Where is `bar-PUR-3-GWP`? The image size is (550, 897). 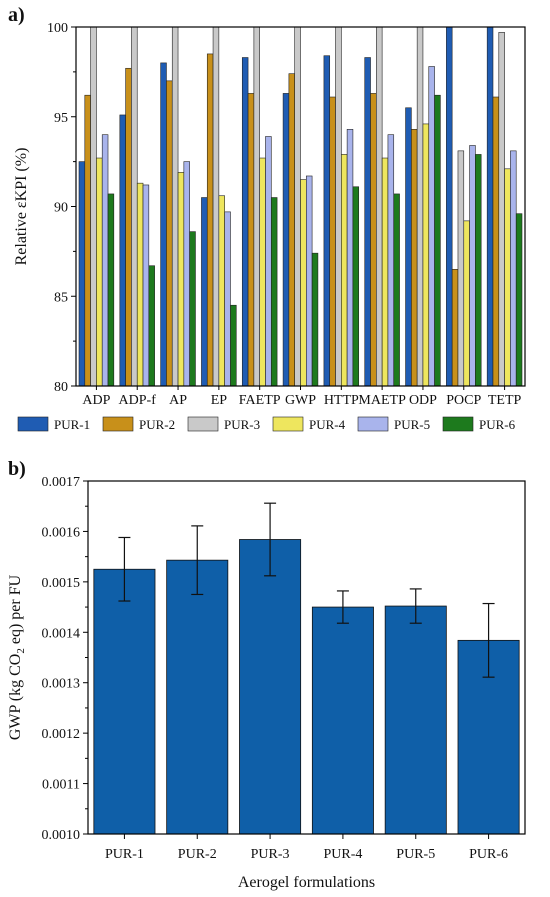 bar-PUR-3-GWP is located at coordinates (297, 206).